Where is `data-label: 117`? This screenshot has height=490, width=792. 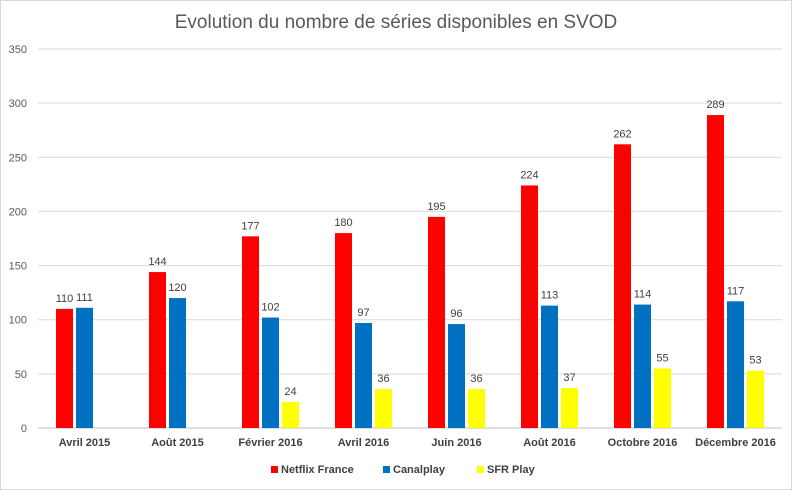
data-label: 117 is located at coordinates (736, 291).